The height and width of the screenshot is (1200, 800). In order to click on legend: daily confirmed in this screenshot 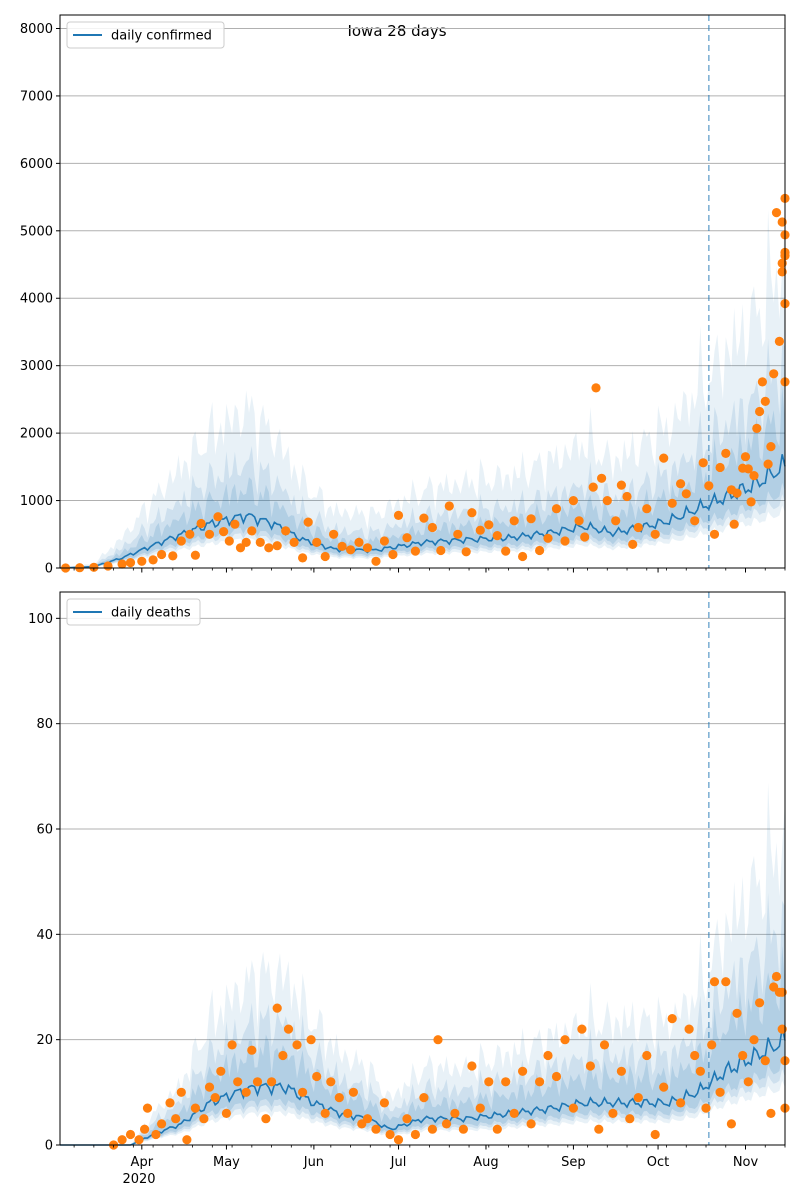, I will do `click(145, 35)`.